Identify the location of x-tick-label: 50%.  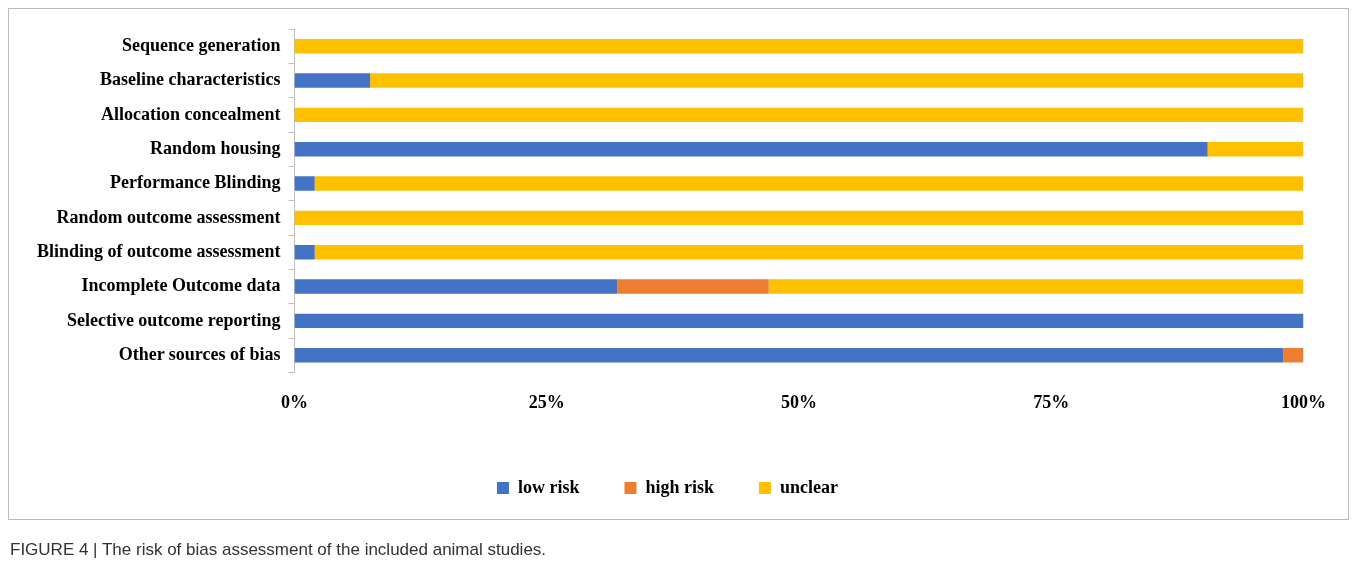
(799, 401).